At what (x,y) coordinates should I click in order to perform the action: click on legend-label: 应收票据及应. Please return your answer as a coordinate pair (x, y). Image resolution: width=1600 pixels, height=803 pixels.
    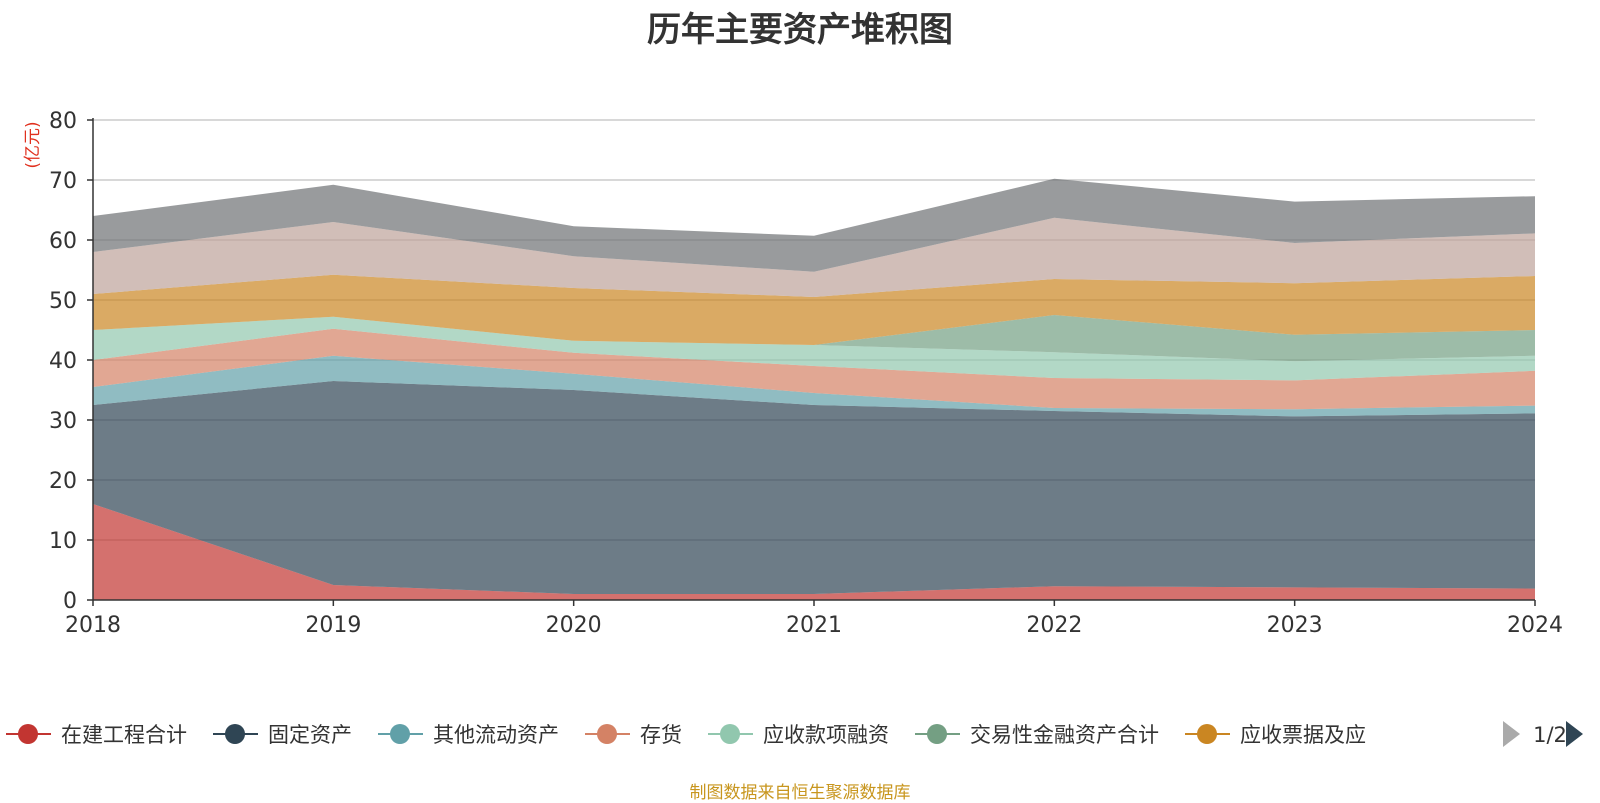
    Looking at the image, I should click on (1303, 735).